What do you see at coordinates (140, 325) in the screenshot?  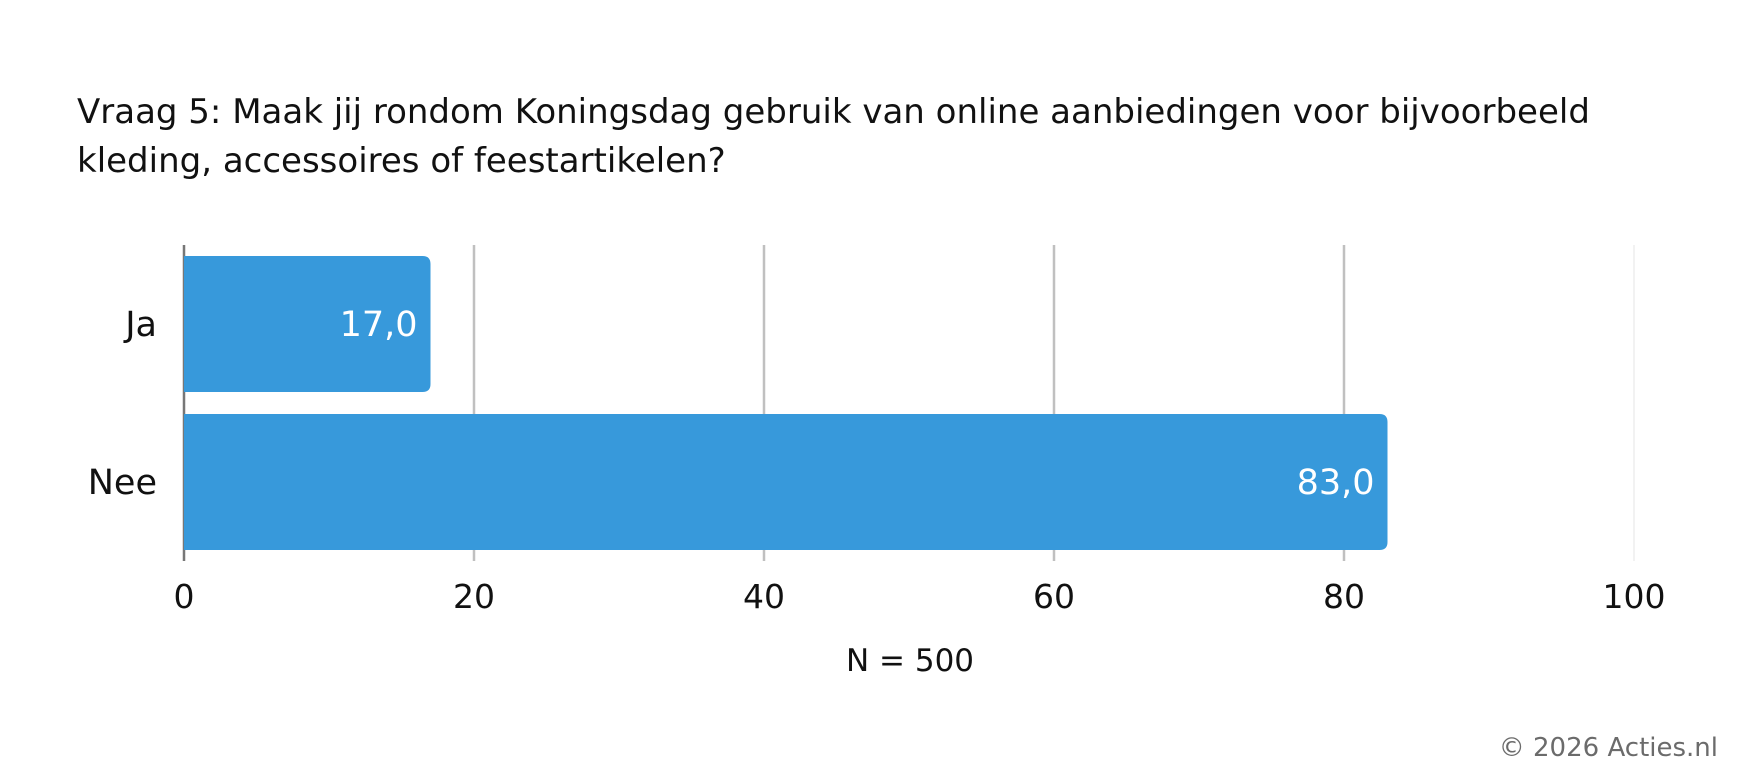 I see `category-label: Ja` at bounding box center [140, 325].